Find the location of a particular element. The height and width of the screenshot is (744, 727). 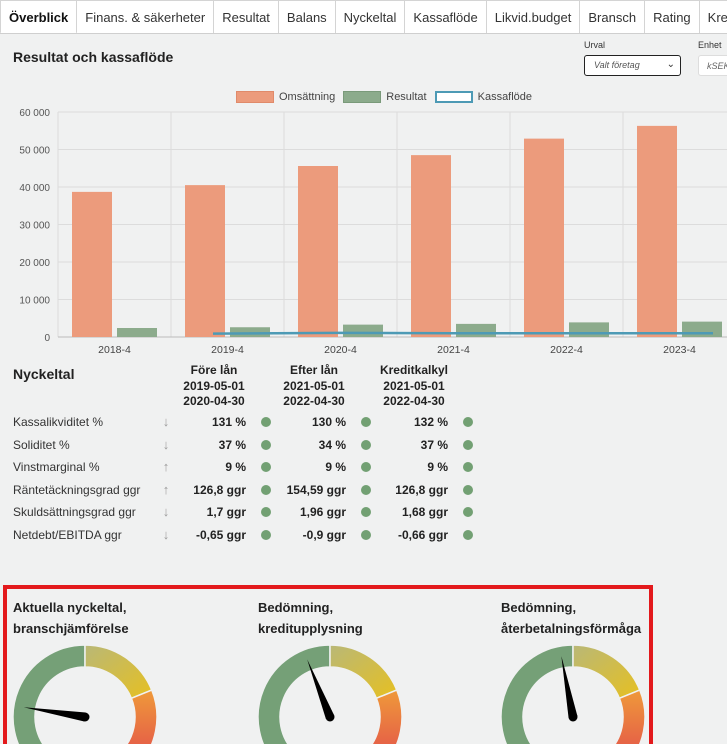

legend-item-resultat: Resultat is located at coordinates (385, 97).